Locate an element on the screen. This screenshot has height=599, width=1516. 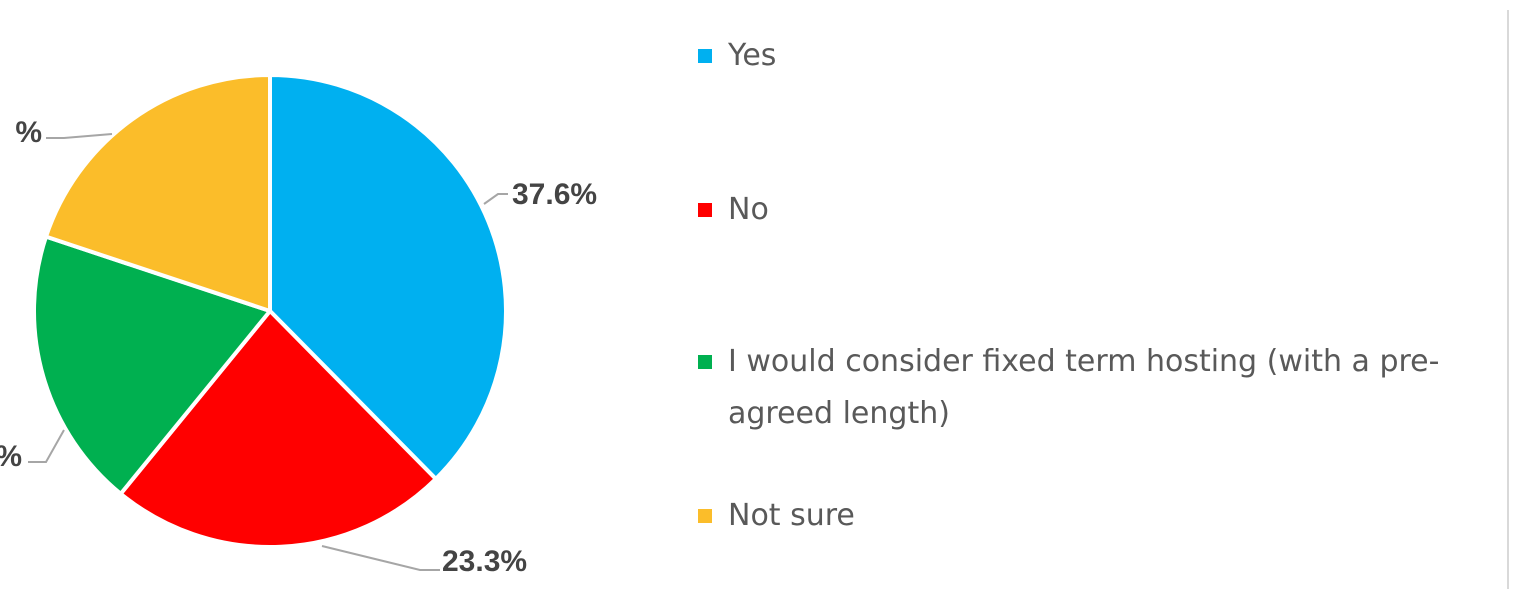
leader-line-yes is located at coordinates (495, 199).